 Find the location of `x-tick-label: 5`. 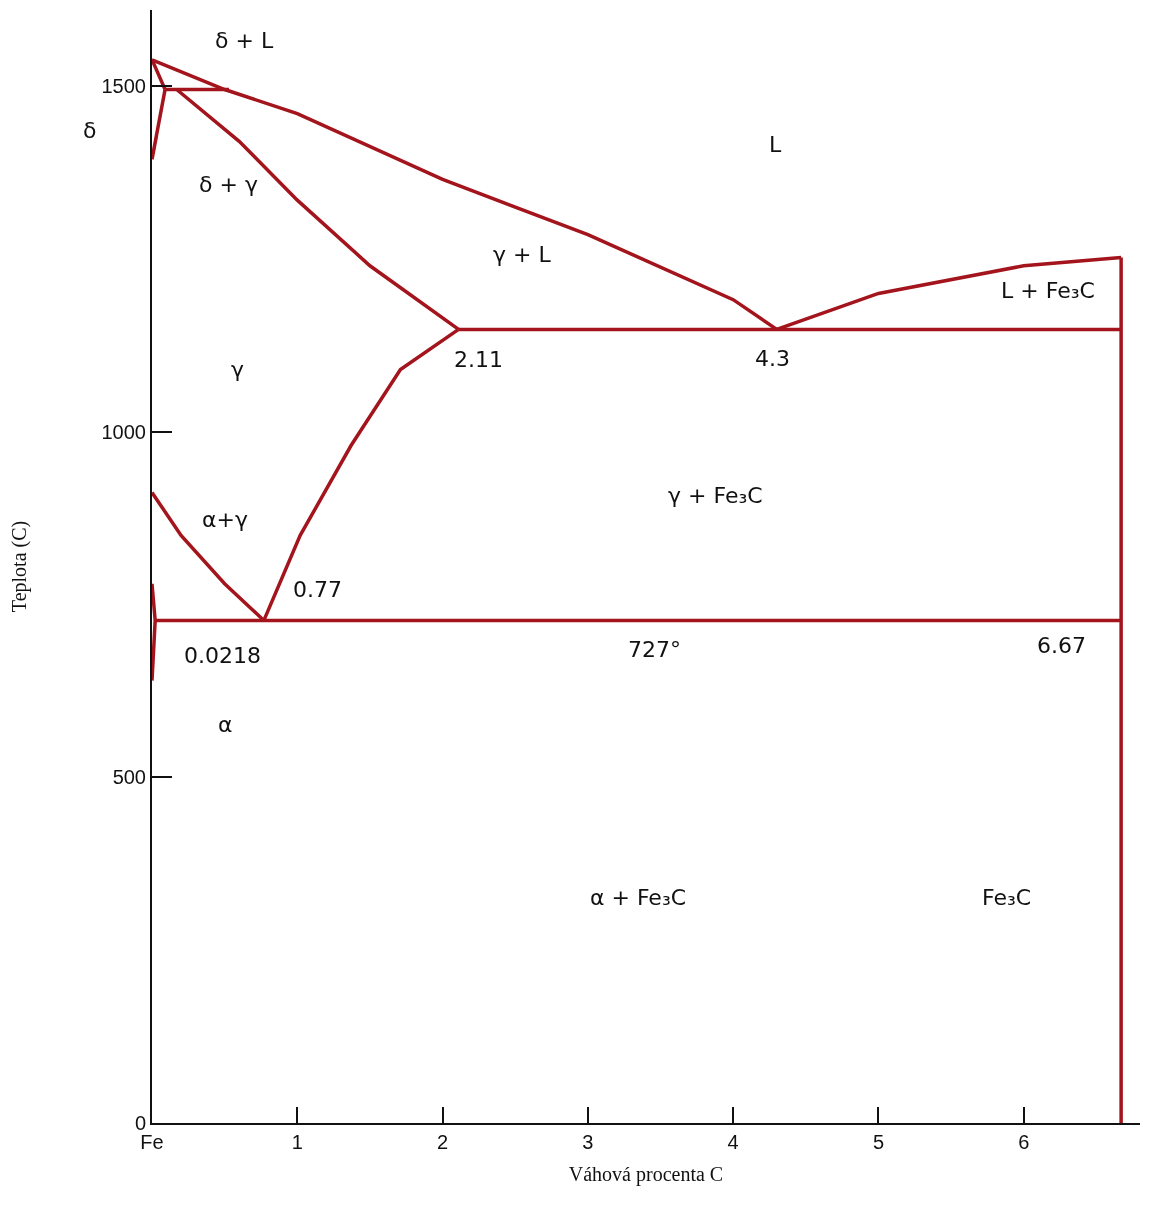

x-tick-label: 5 is located at coordinates (878, 1142).